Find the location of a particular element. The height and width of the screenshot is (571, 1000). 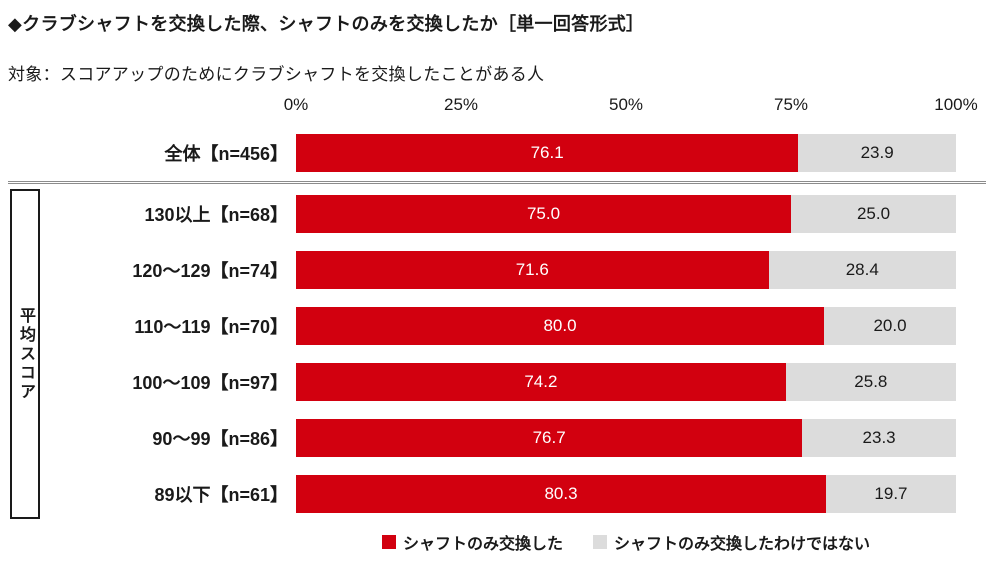

category-label: 89以下【n=61】 is located at coordinates (221, 495).